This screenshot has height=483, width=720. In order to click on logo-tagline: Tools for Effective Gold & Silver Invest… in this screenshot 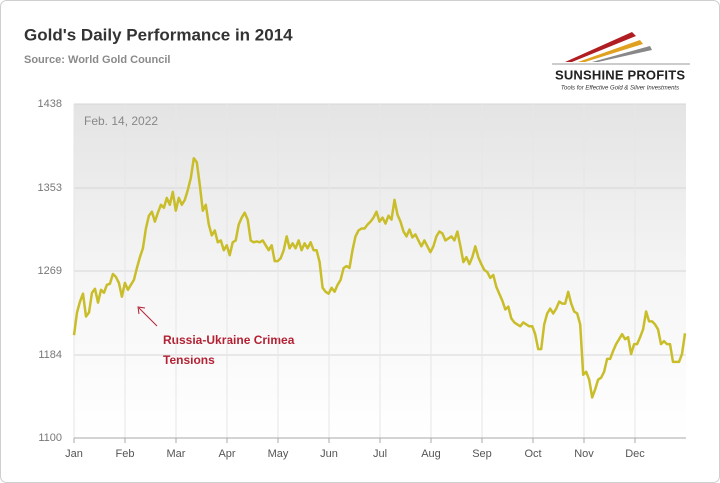, I will do `click(620, 89)`.